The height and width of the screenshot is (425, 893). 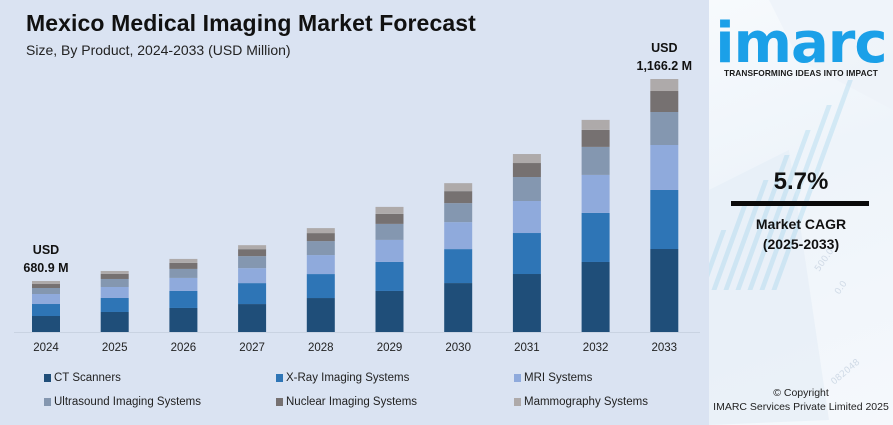 What do you see at coordinates (183, 299) in the screenshot?
I see `bar-segment-x-ray-imaging-systems-2026` at bounding box center [183, 299].